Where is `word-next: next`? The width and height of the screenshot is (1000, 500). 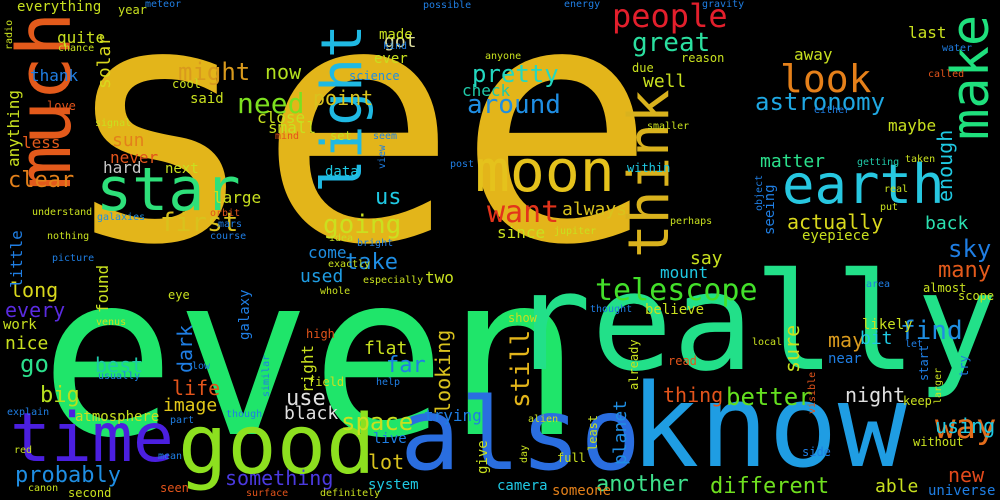
word-next: next is located at coordinates (182, 169).